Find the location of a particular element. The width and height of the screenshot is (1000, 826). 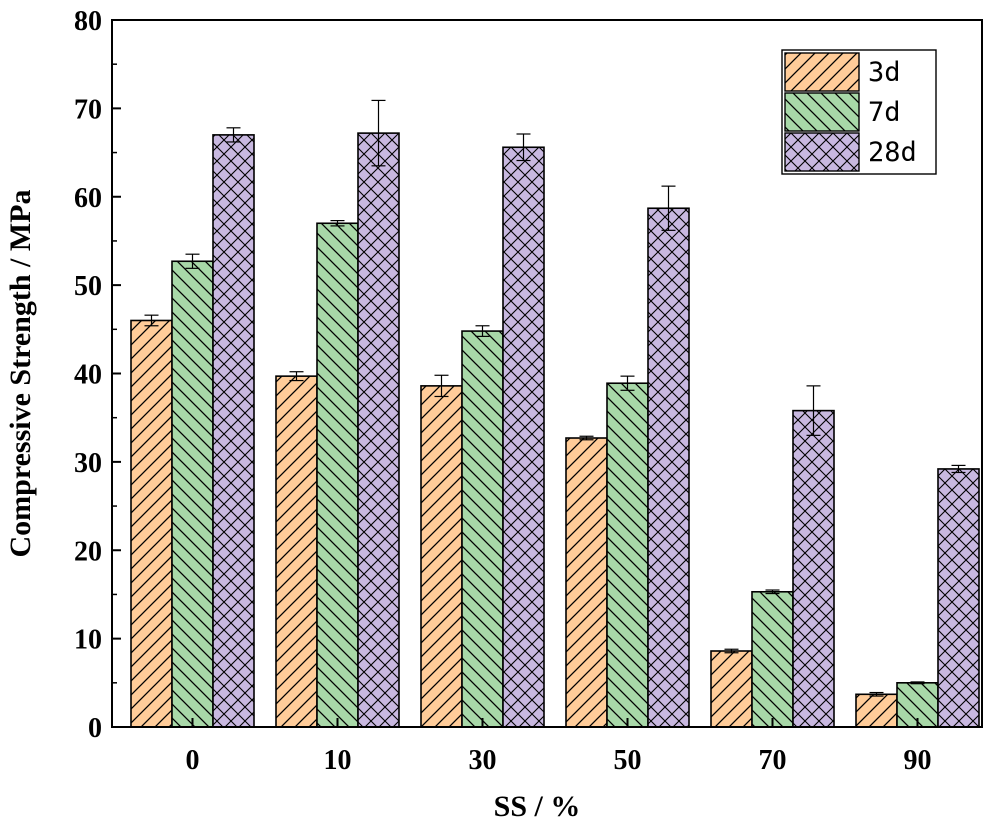

legend-item-28d: 28d is located at coordinates (850, 152).